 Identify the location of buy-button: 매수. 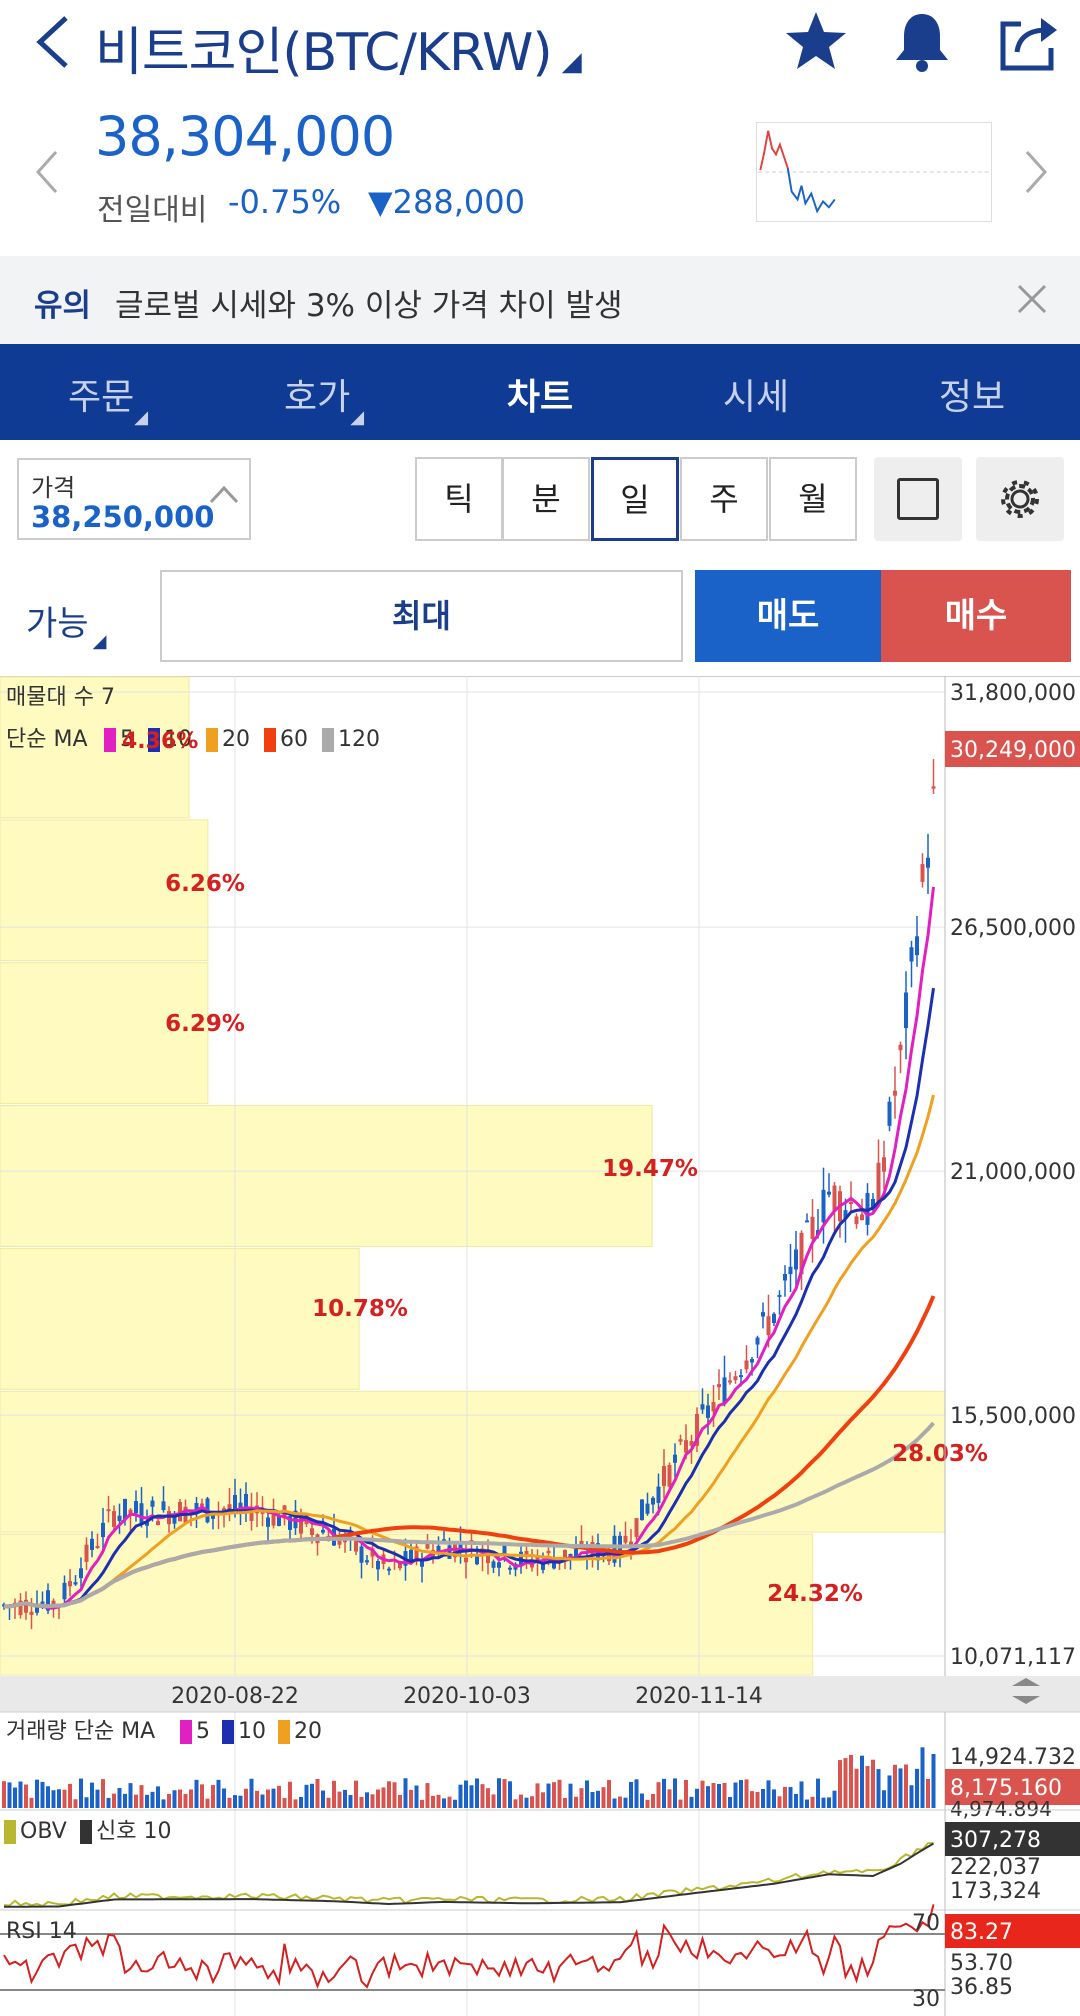
(976, 616).